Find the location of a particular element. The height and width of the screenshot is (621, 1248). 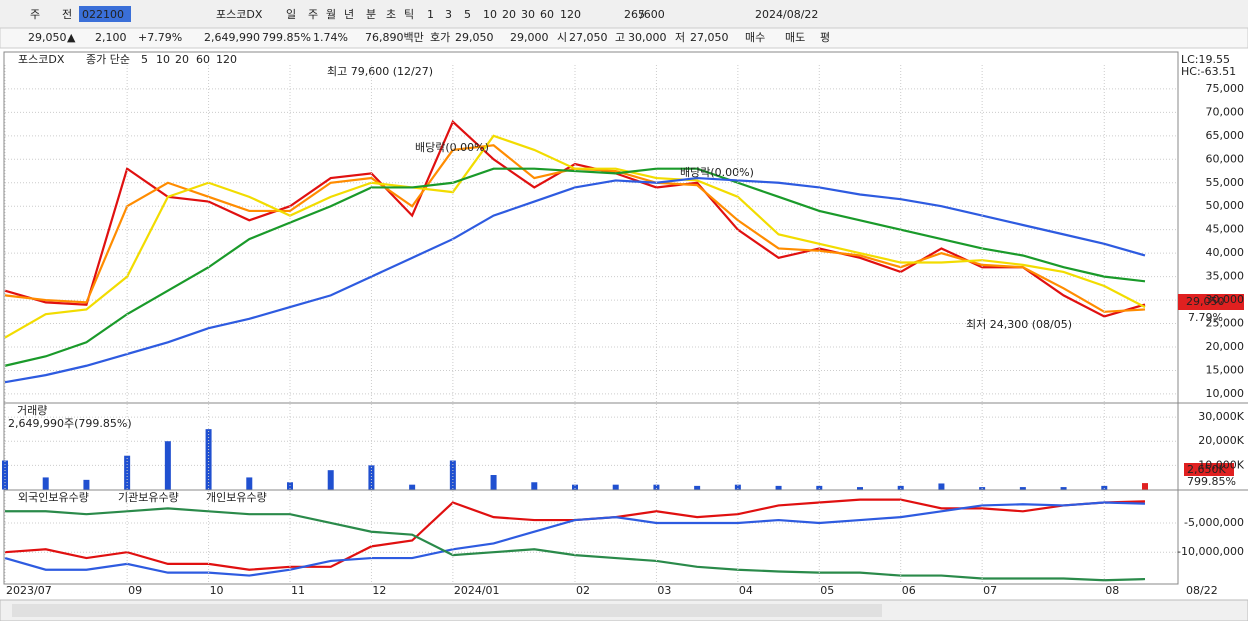

x-tick-label: 08/22 is located at coordinates (1202, 590).